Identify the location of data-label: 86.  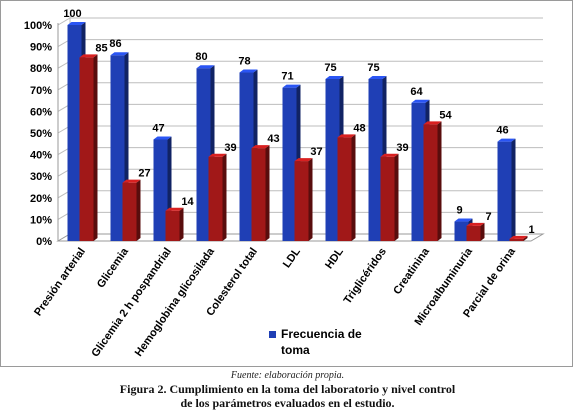
(115, 44).